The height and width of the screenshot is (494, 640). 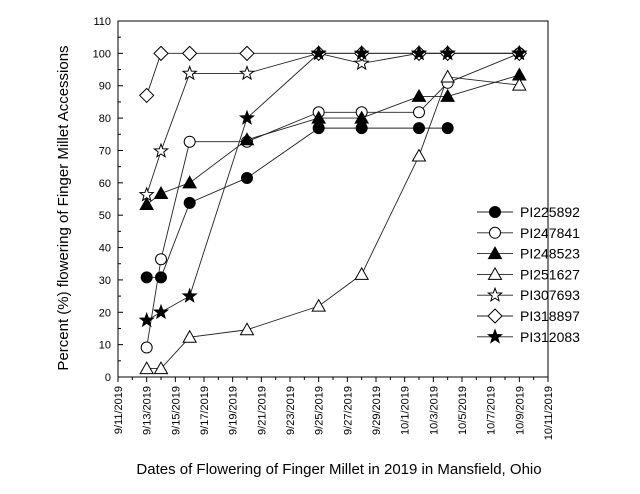 I want to click on legend-item: PI312083, so click(x=528, y=336).